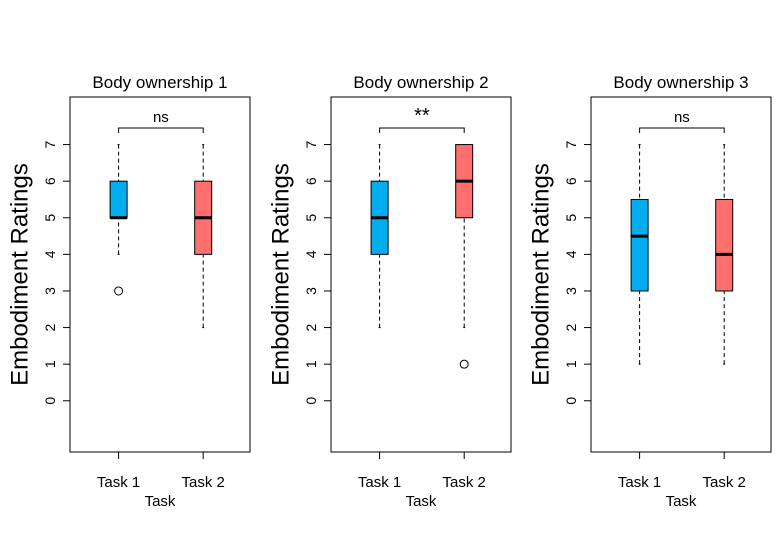 This screenshot has width=781, height=549. What do you see at coordinates (159, 82) in the screenshot?
I see `chart-title: Body ownership 1` at bounding box center [159, 82].